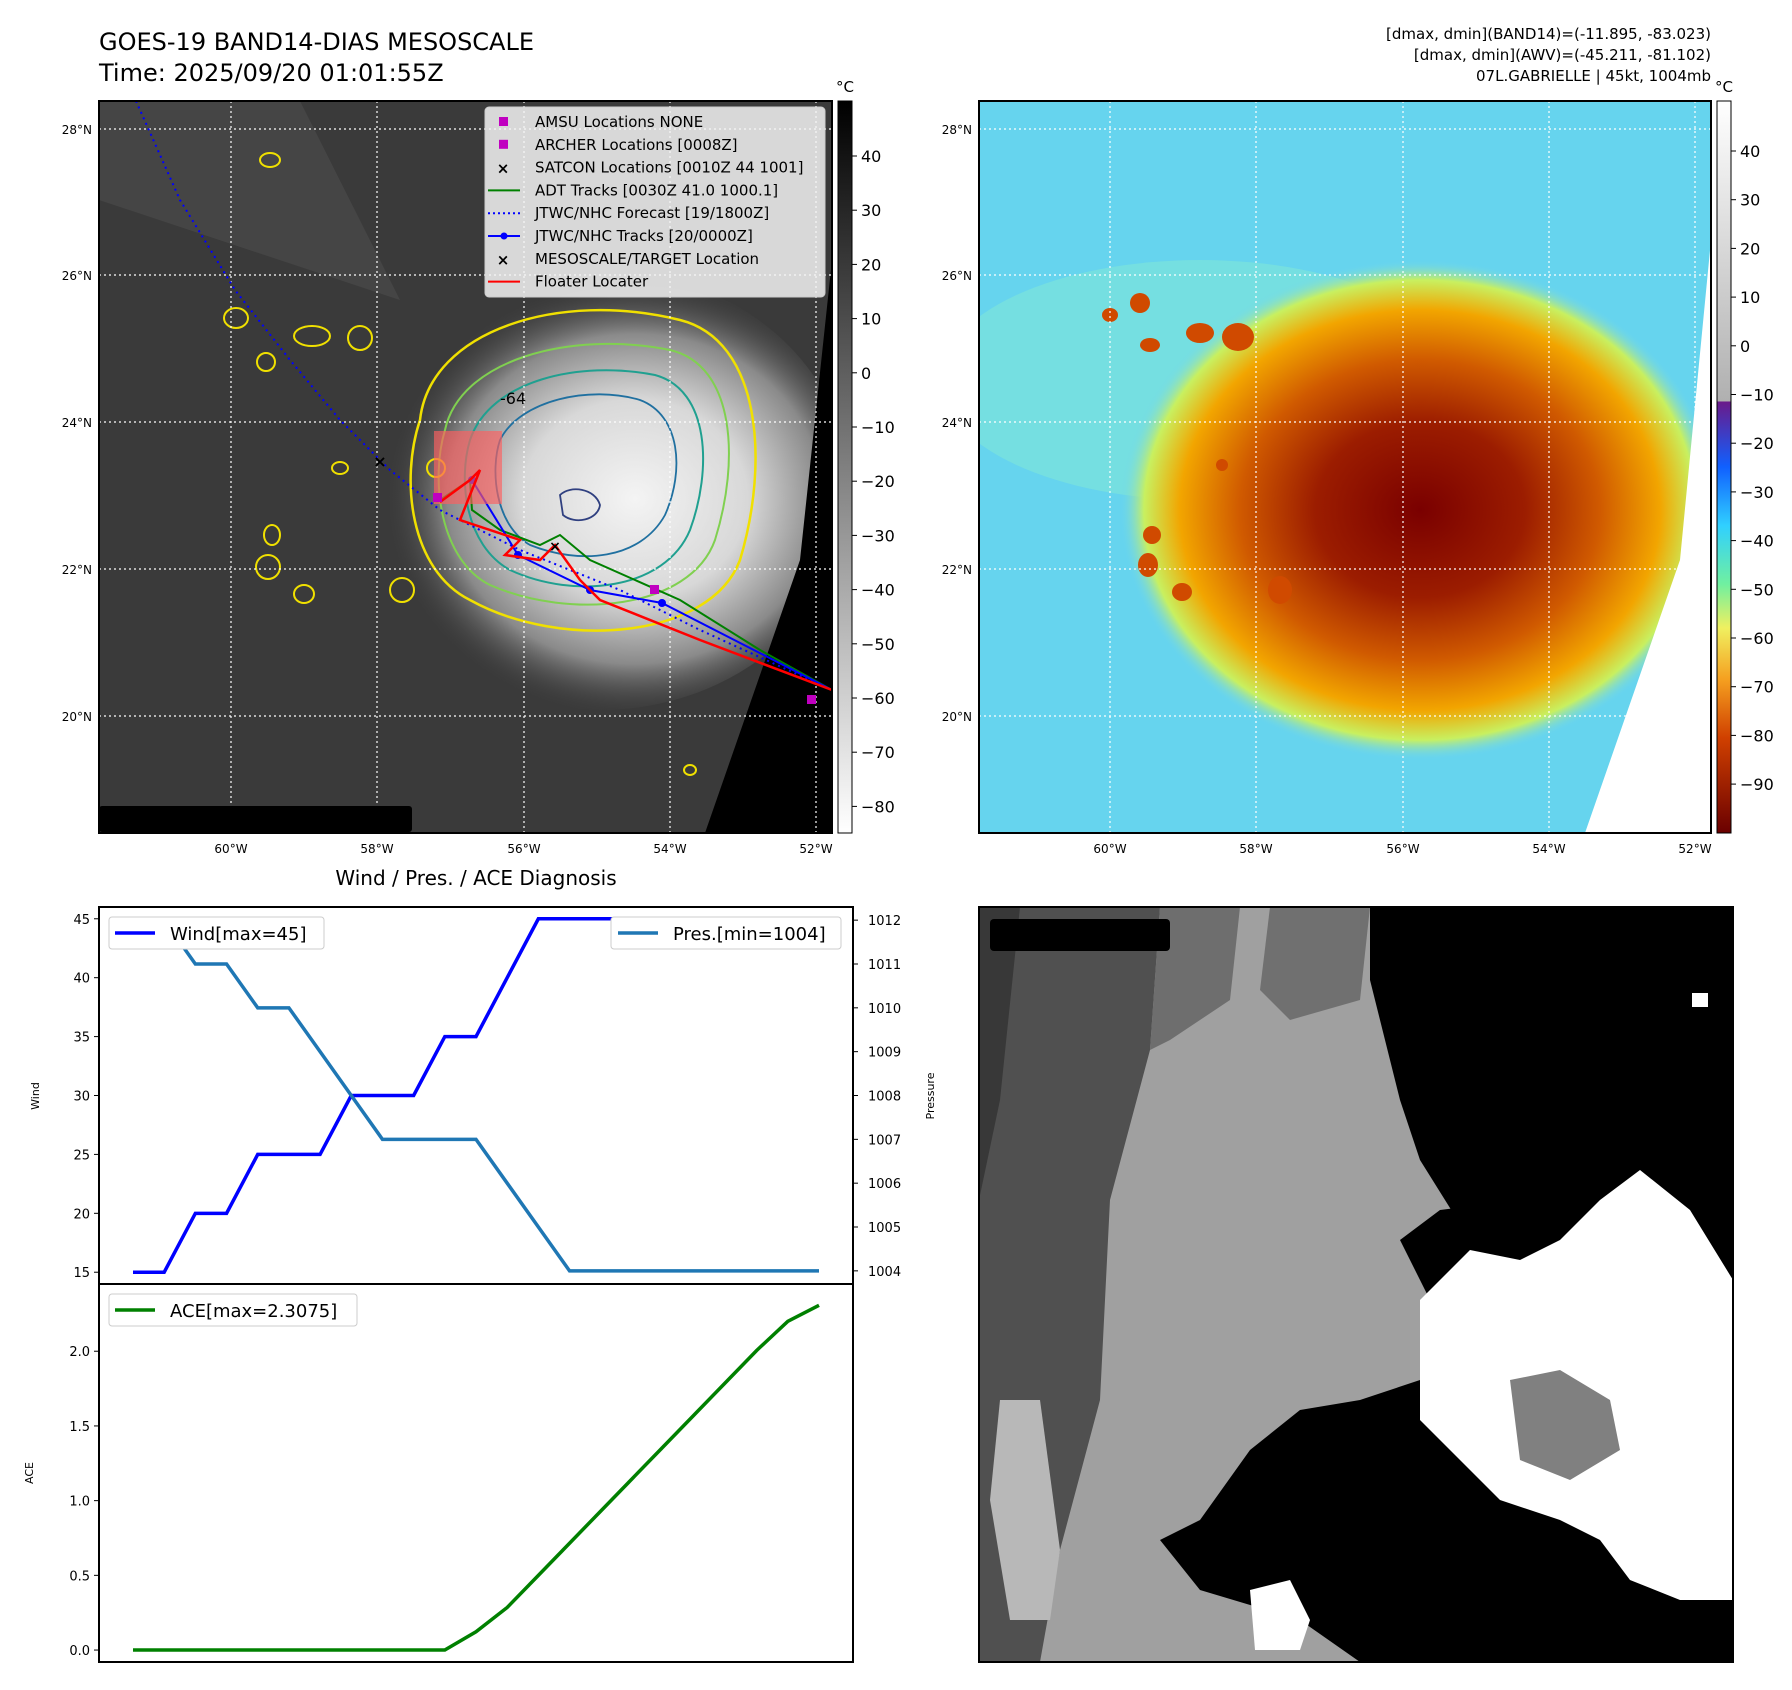 This screenshot has width=1792, height=1690. Describe the element at coordinates (249, 200) in the screenshot. I see `cloud-streak` at that location.